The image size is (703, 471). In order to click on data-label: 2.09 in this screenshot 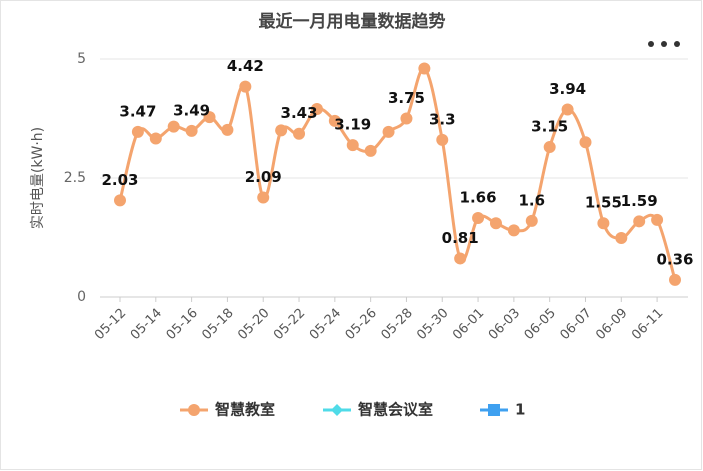, I will do `click(263, 177)`.